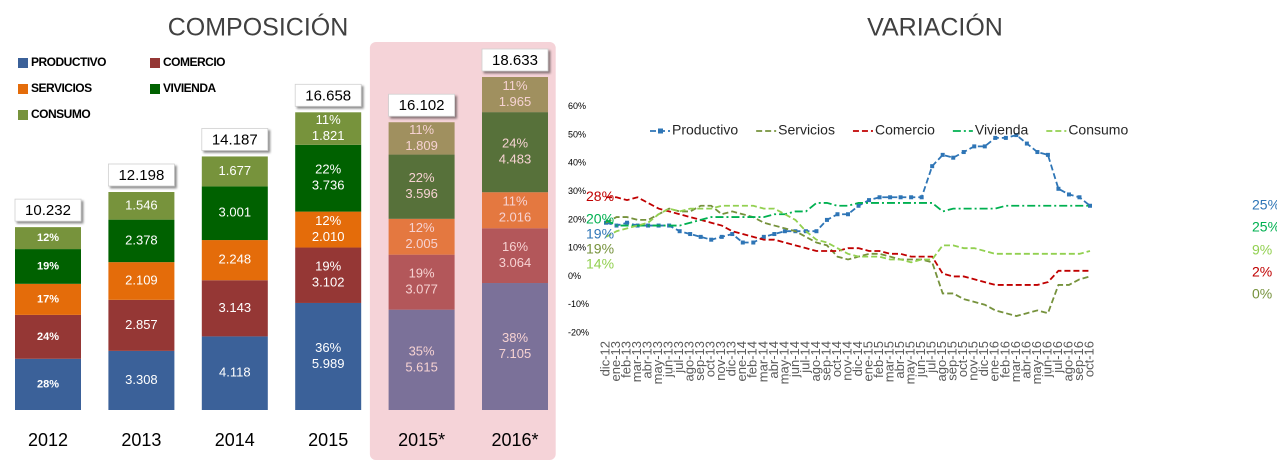 This screenshot has width=1277, height=460. What do you see at coordinates (328, 185) in the screenshot?
I see `value-label: 3.736` at bounding box center [328, 185].